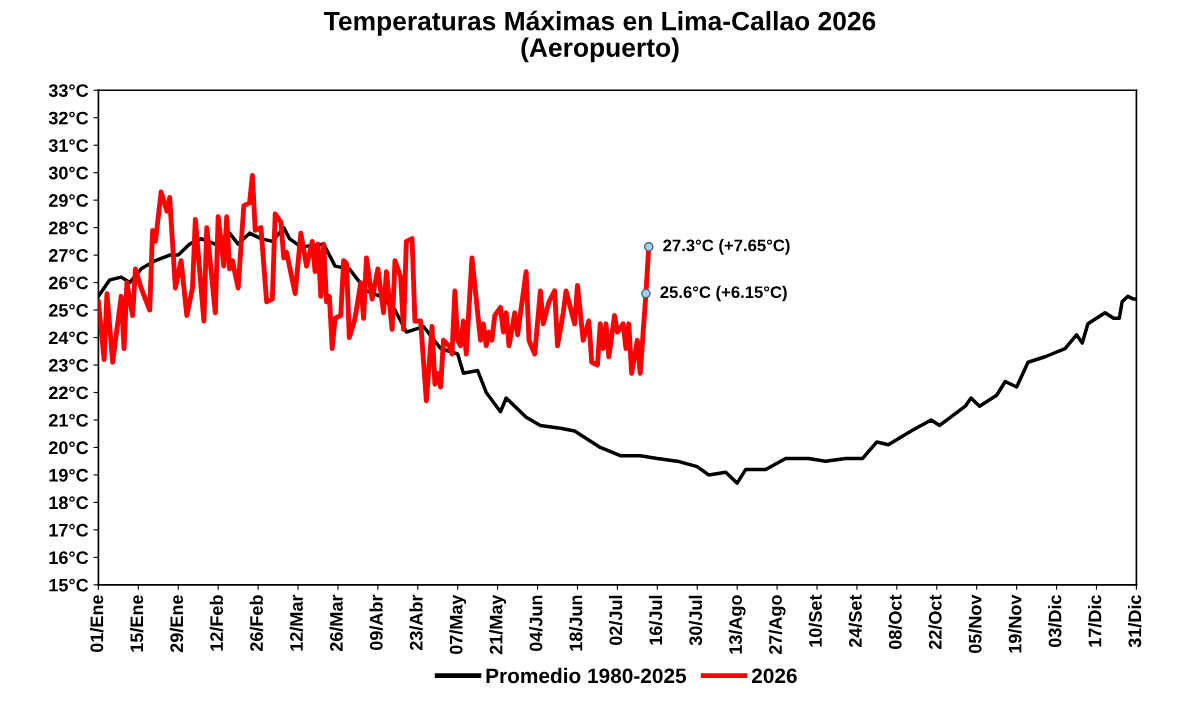 Image resolution: width=1200 pixels, height=722 pixels. I want to click on legend-label: 2026, so click(774, 676).